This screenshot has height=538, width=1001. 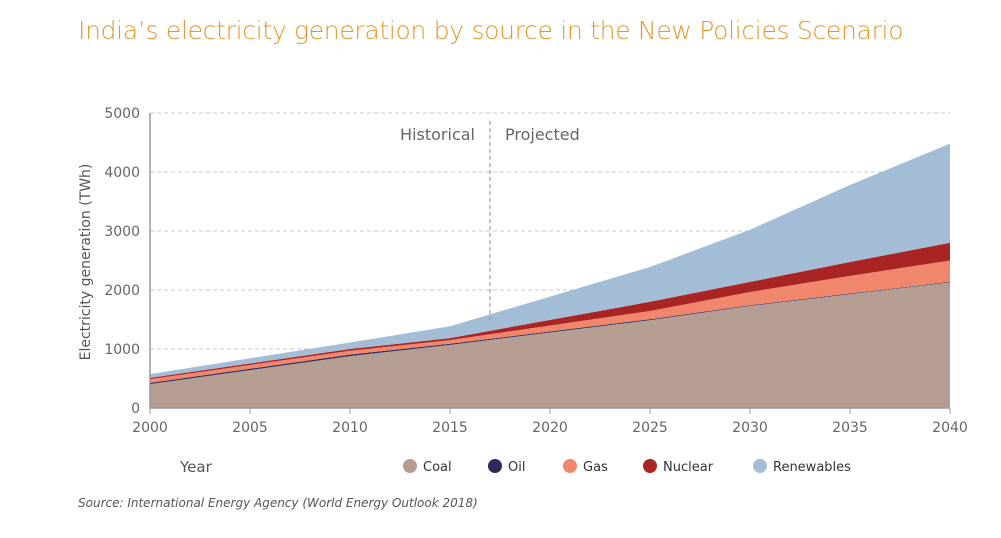 I want to click on y-tick-label: 2000, so click(x=122, y=291).